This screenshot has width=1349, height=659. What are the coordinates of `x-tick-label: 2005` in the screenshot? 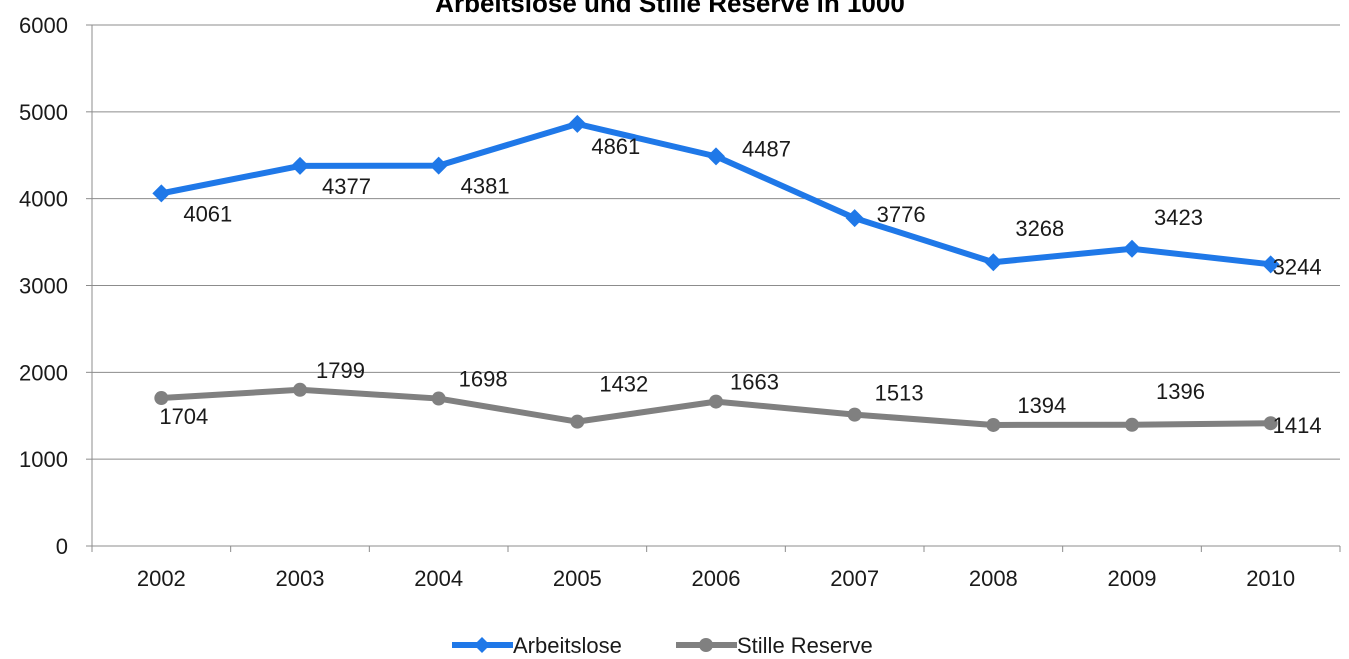 It's located at (577, 578).